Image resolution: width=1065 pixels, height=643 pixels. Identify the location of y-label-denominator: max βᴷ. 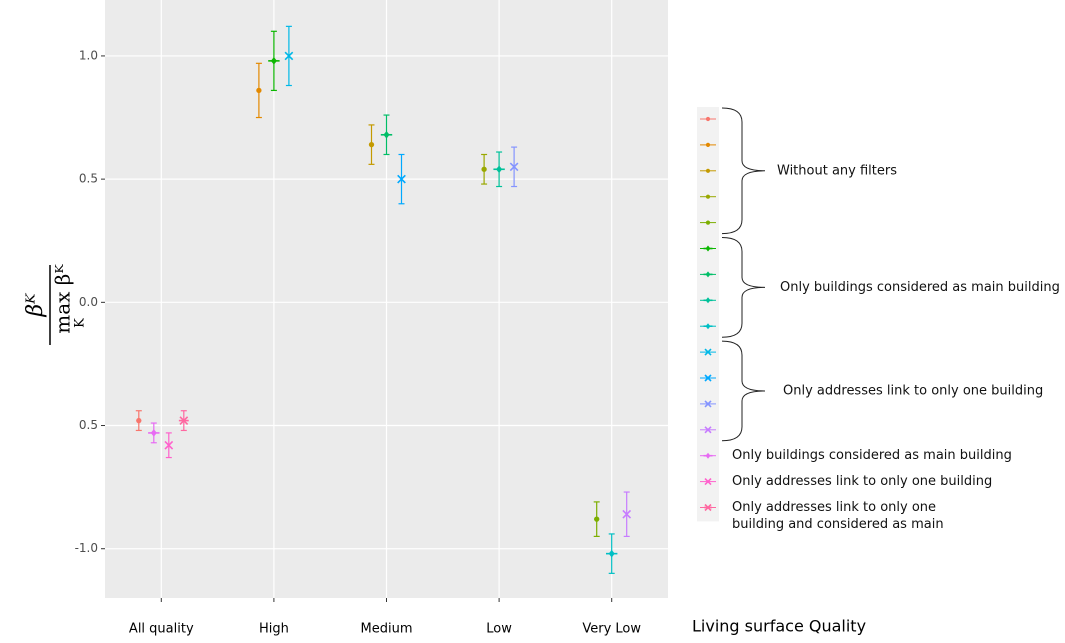
(63, 299).